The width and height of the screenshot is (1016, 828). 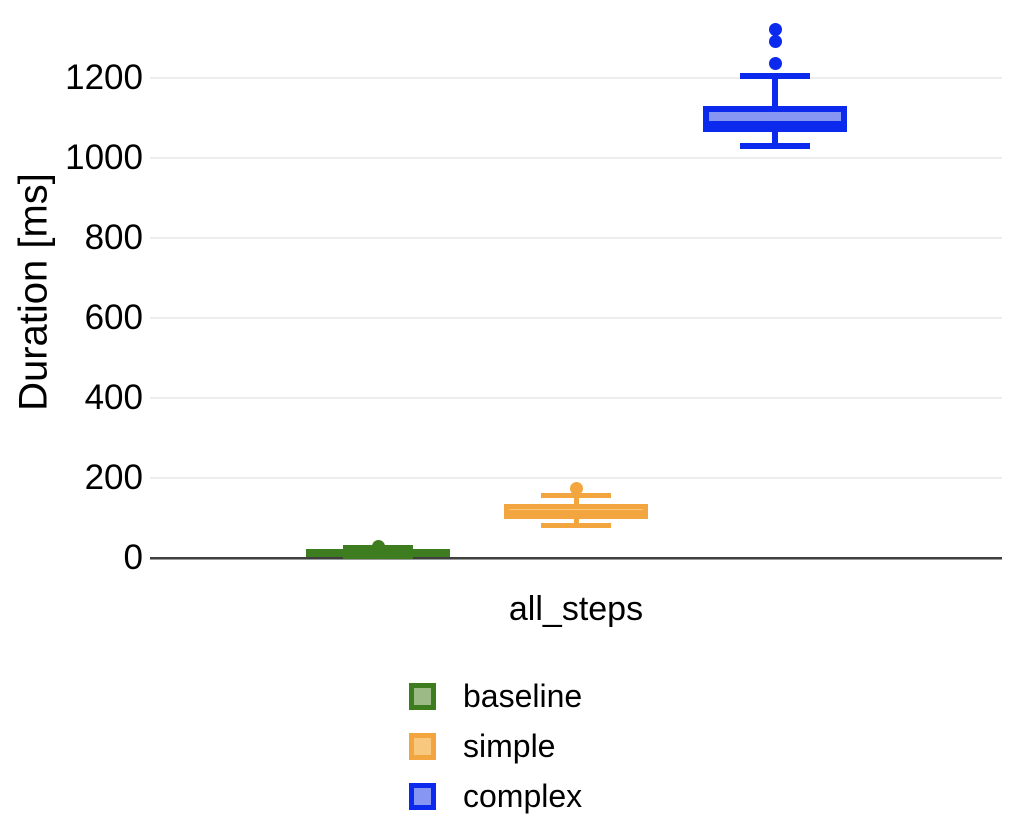 I want to click on legend-label: complex, so click(x=523, y=796).